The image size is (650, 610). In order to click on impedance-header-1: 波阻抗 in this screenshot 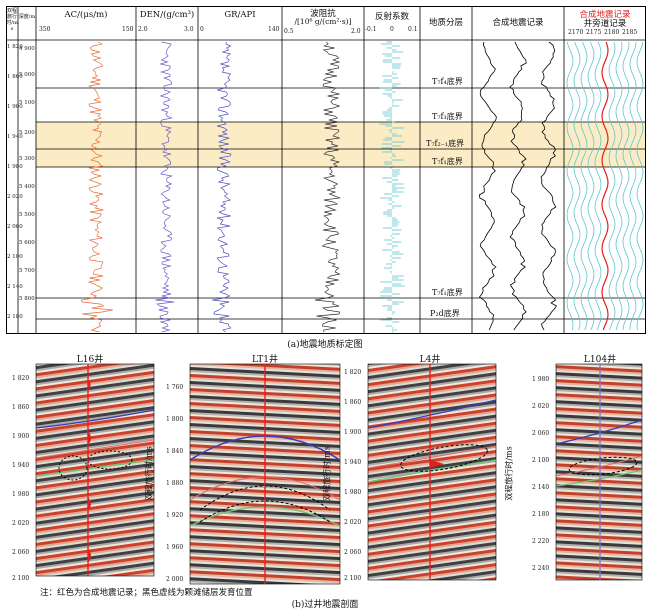, I will do `click(323, 14)`.